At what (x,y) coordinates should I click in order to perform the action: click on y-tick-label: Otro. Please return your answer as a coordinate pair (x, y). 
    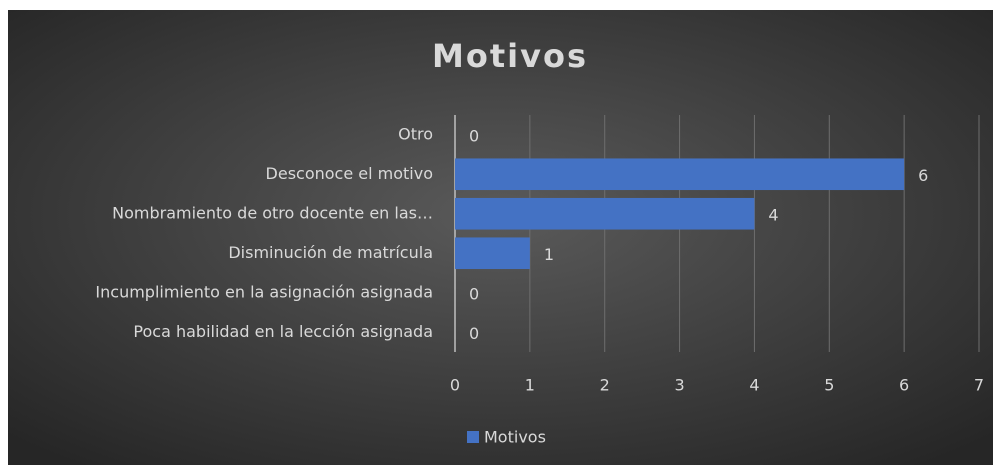
    Looking at the image, I should click on (415, 133).